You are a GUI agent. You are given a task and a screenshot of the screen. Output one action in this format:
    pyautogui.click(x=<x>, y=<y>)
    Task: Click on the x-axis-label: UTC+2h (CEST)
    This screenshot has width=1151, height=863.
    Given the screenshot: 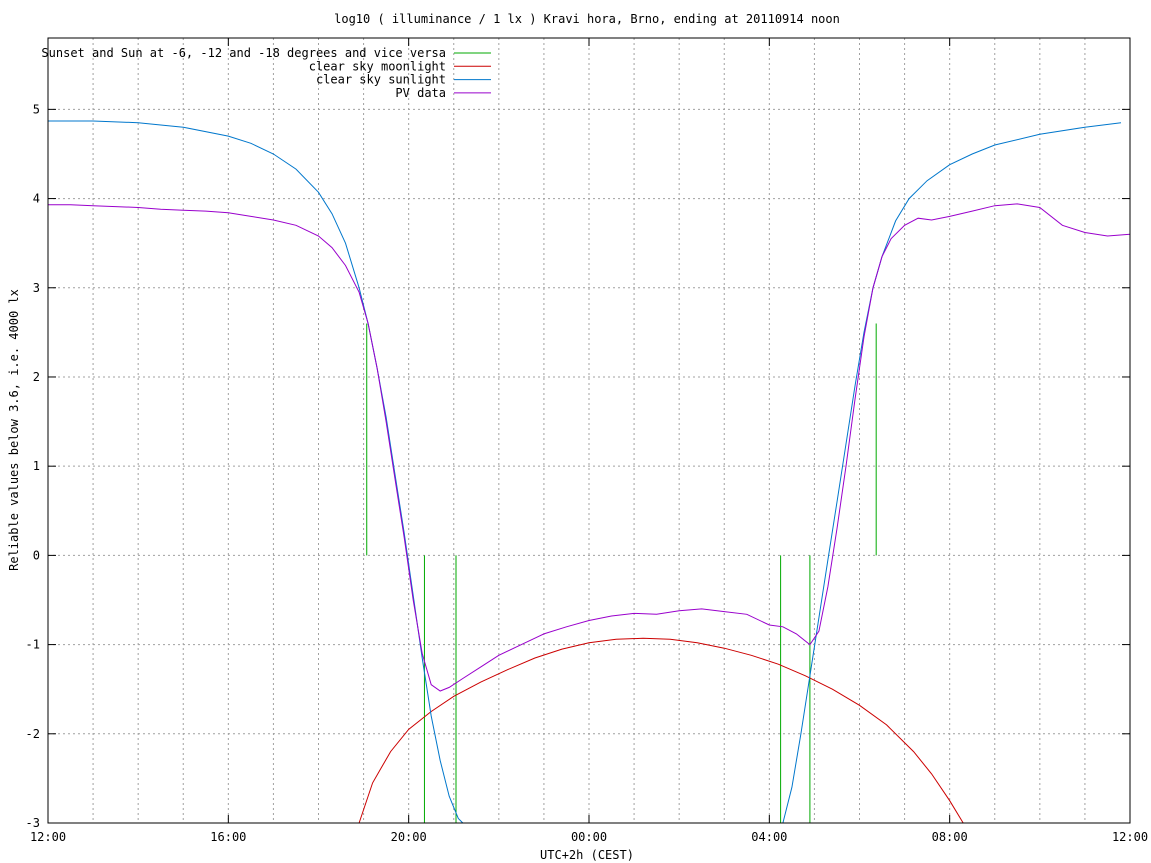 What is the action you would take?
    pyautogui.click(x=587, y=855)
    